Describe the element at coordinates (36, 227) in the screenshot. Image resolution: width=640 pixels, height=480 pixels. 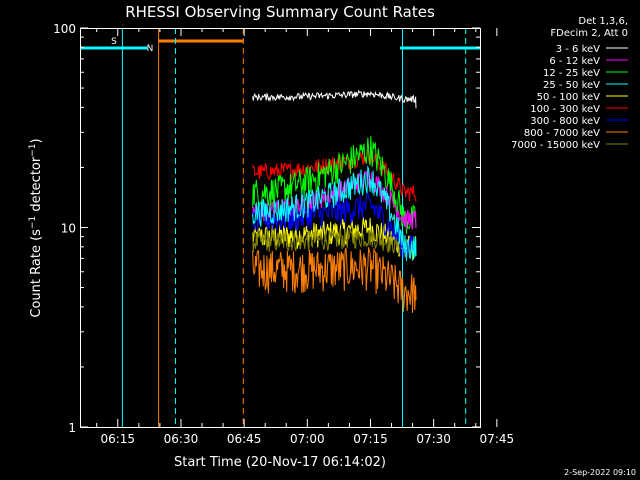
I see `y-axis-label: Count Rate (s−1 detector−1)` at that location.